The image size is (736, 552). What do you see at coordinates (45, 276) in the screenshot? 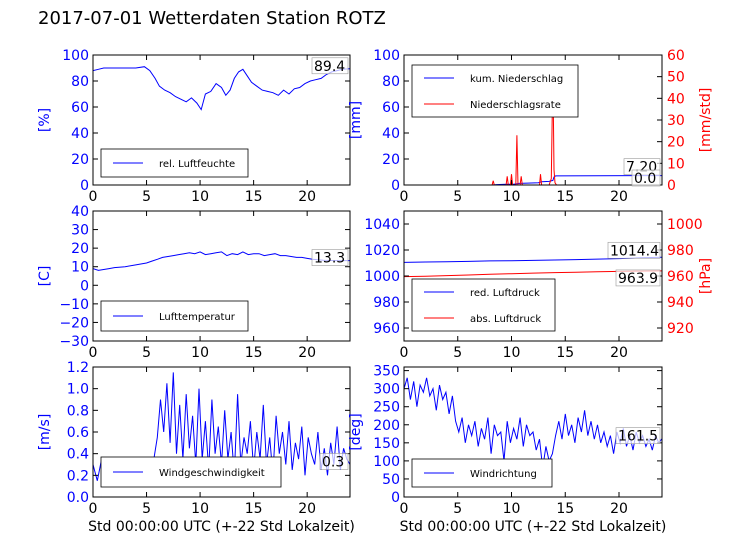
I see `y-axis-label: [C]` at bounding box center [45, 276].